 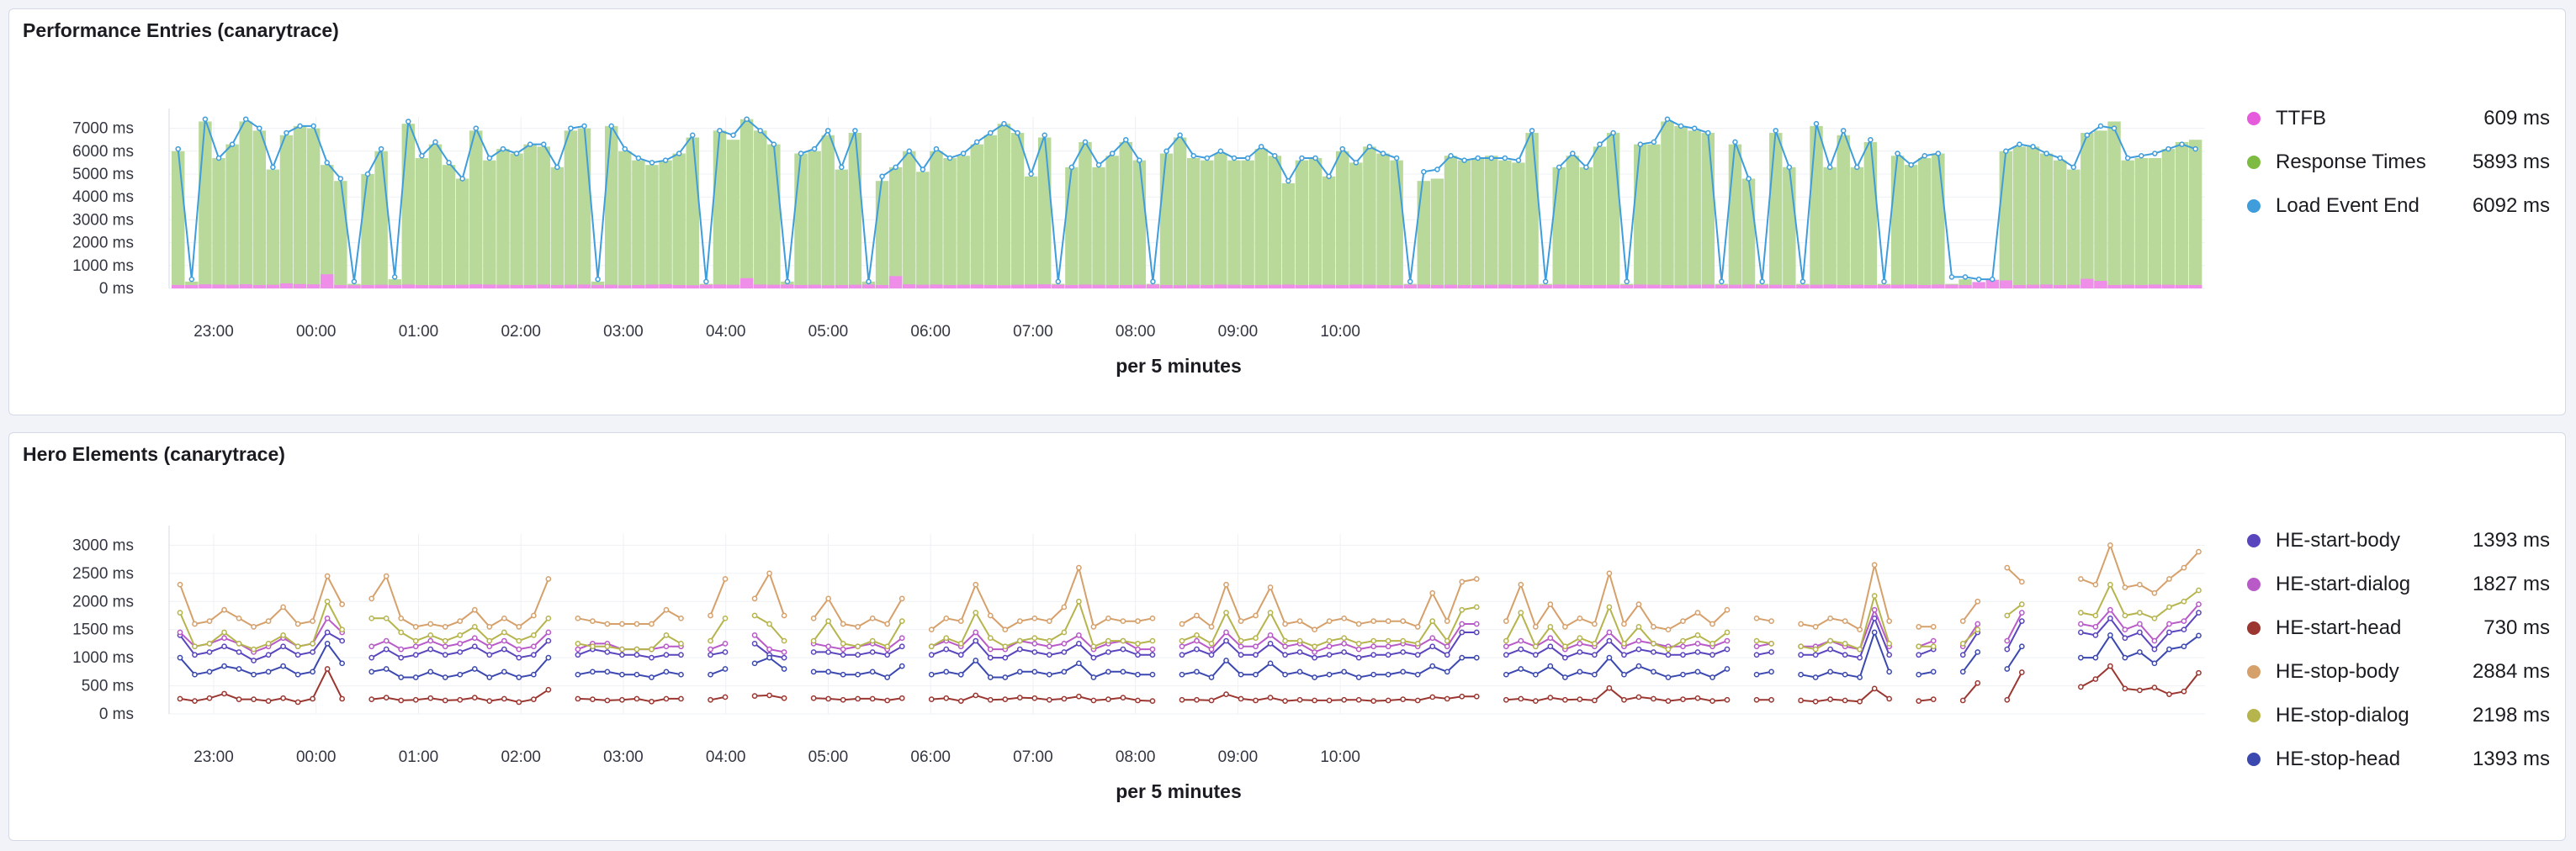 I want to click on legend-item-he-stop-dialog: HE-stop-dialog 2198 ms, so click(x=2398, y=715).